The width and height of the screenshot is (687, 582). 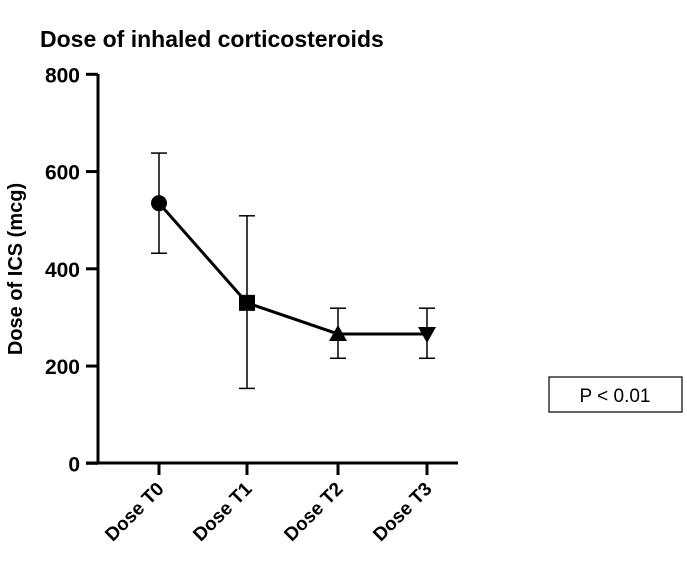 I want to click on data-point-triangle-up, so click(x=338, y=332).